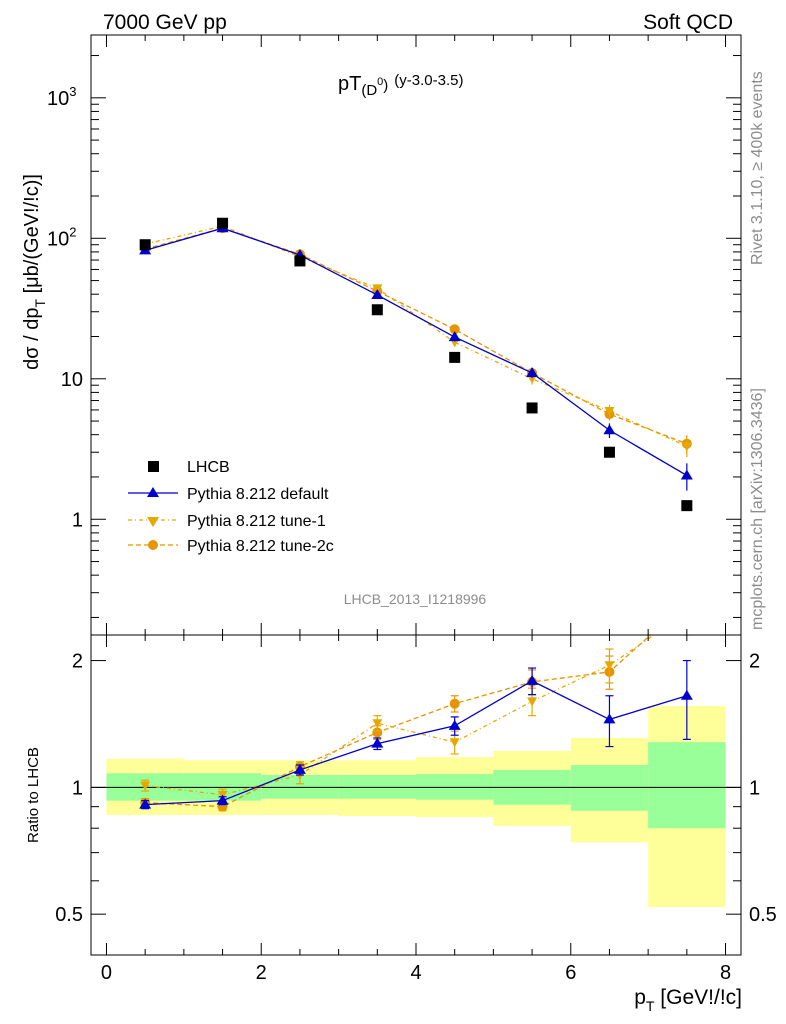  Describe the element at coordinates (400, 85) in the screenshot. I see `plot-title: pT(D0) (y-3.0-3.5)` at that location.